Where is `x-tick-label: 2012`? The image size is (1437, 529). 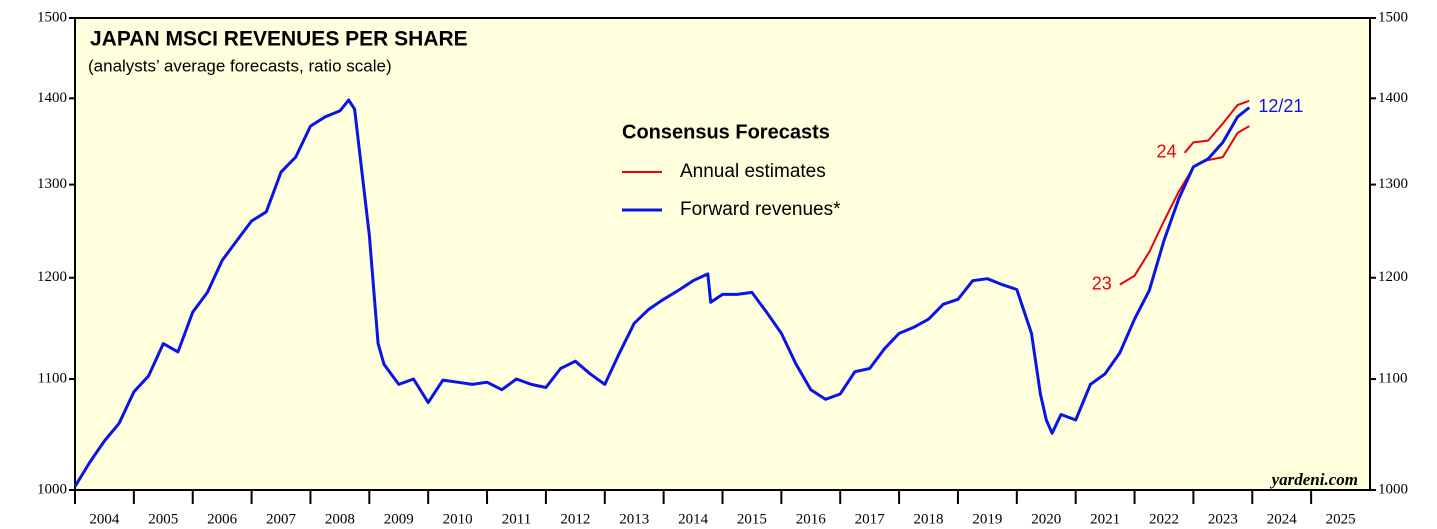 x-tick-label: 2012 is located at coordinates (575, 519).